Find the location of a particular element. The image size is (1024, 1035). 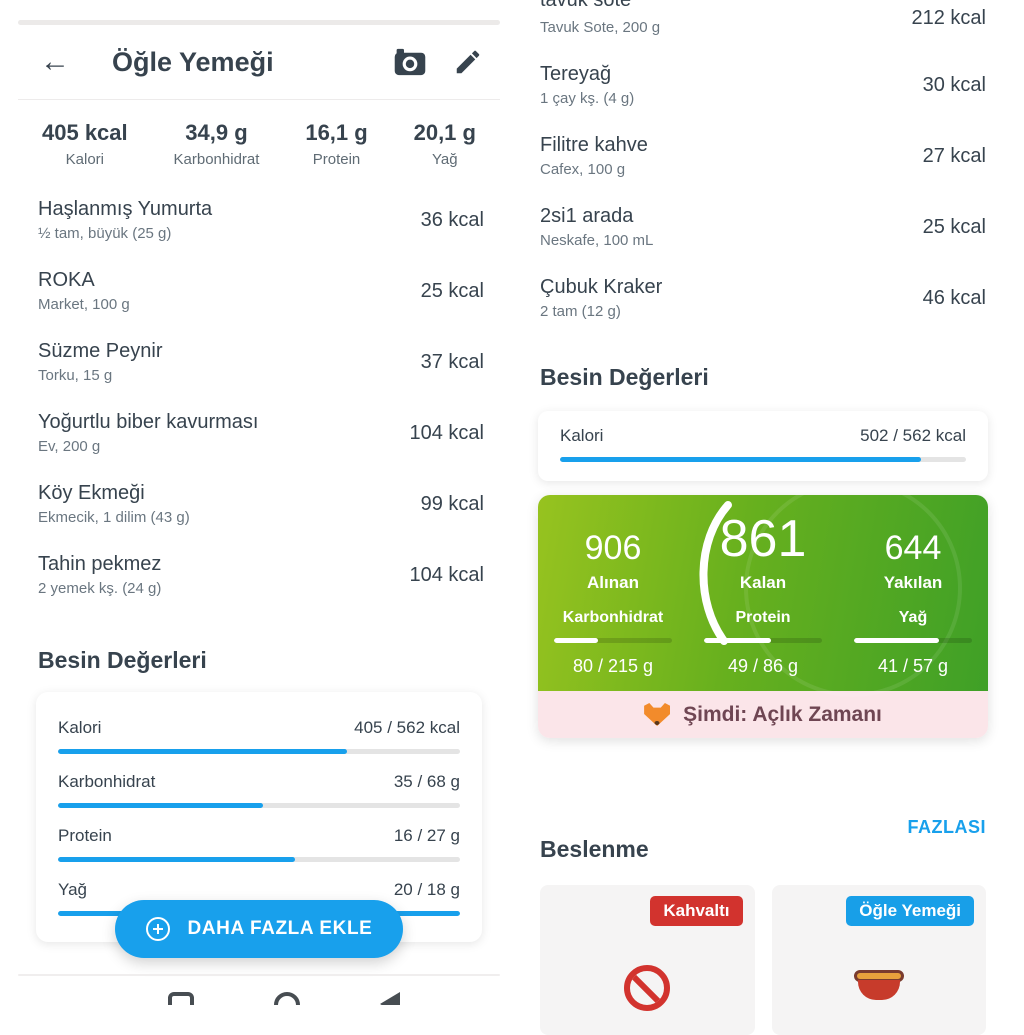

food-kcal: 27 kcal is located at coordinates (954, 155).